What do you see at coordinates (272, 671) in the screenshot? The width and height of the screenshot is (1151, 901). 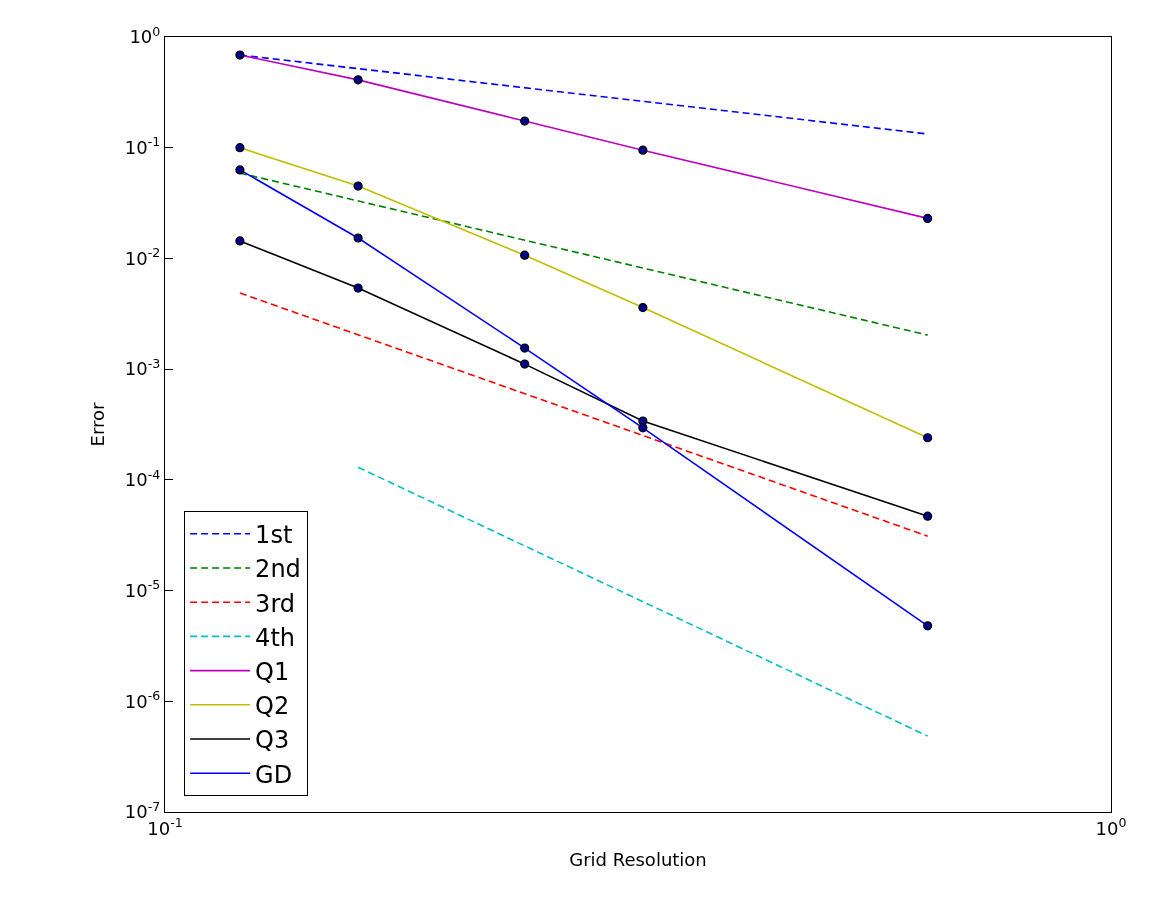 I see `legend-label: Q1` at bounding box center [272, 671].